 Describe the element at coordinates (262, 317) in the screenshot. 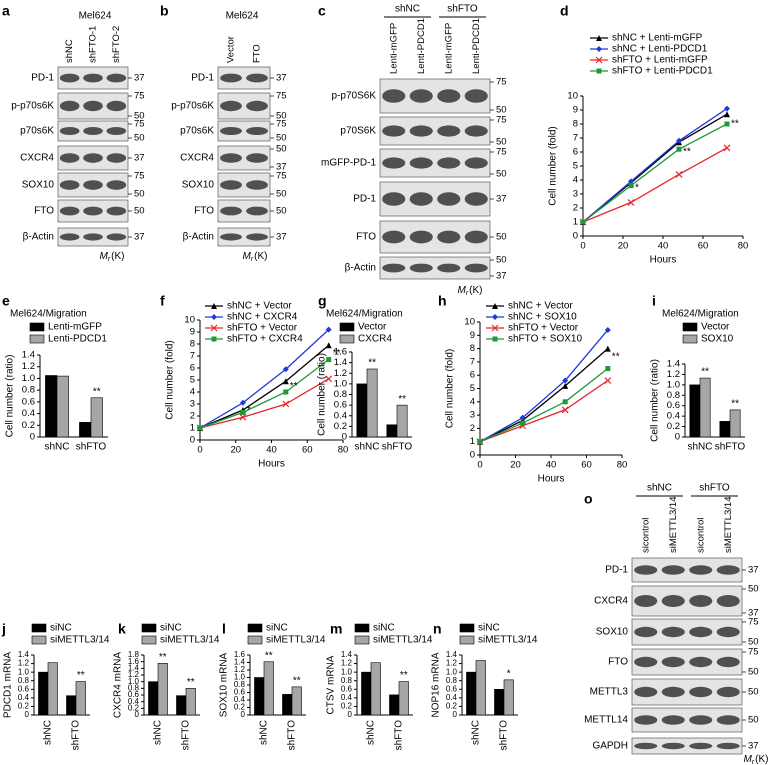

I see `legend-label: shNC + CXCR4` at that location.